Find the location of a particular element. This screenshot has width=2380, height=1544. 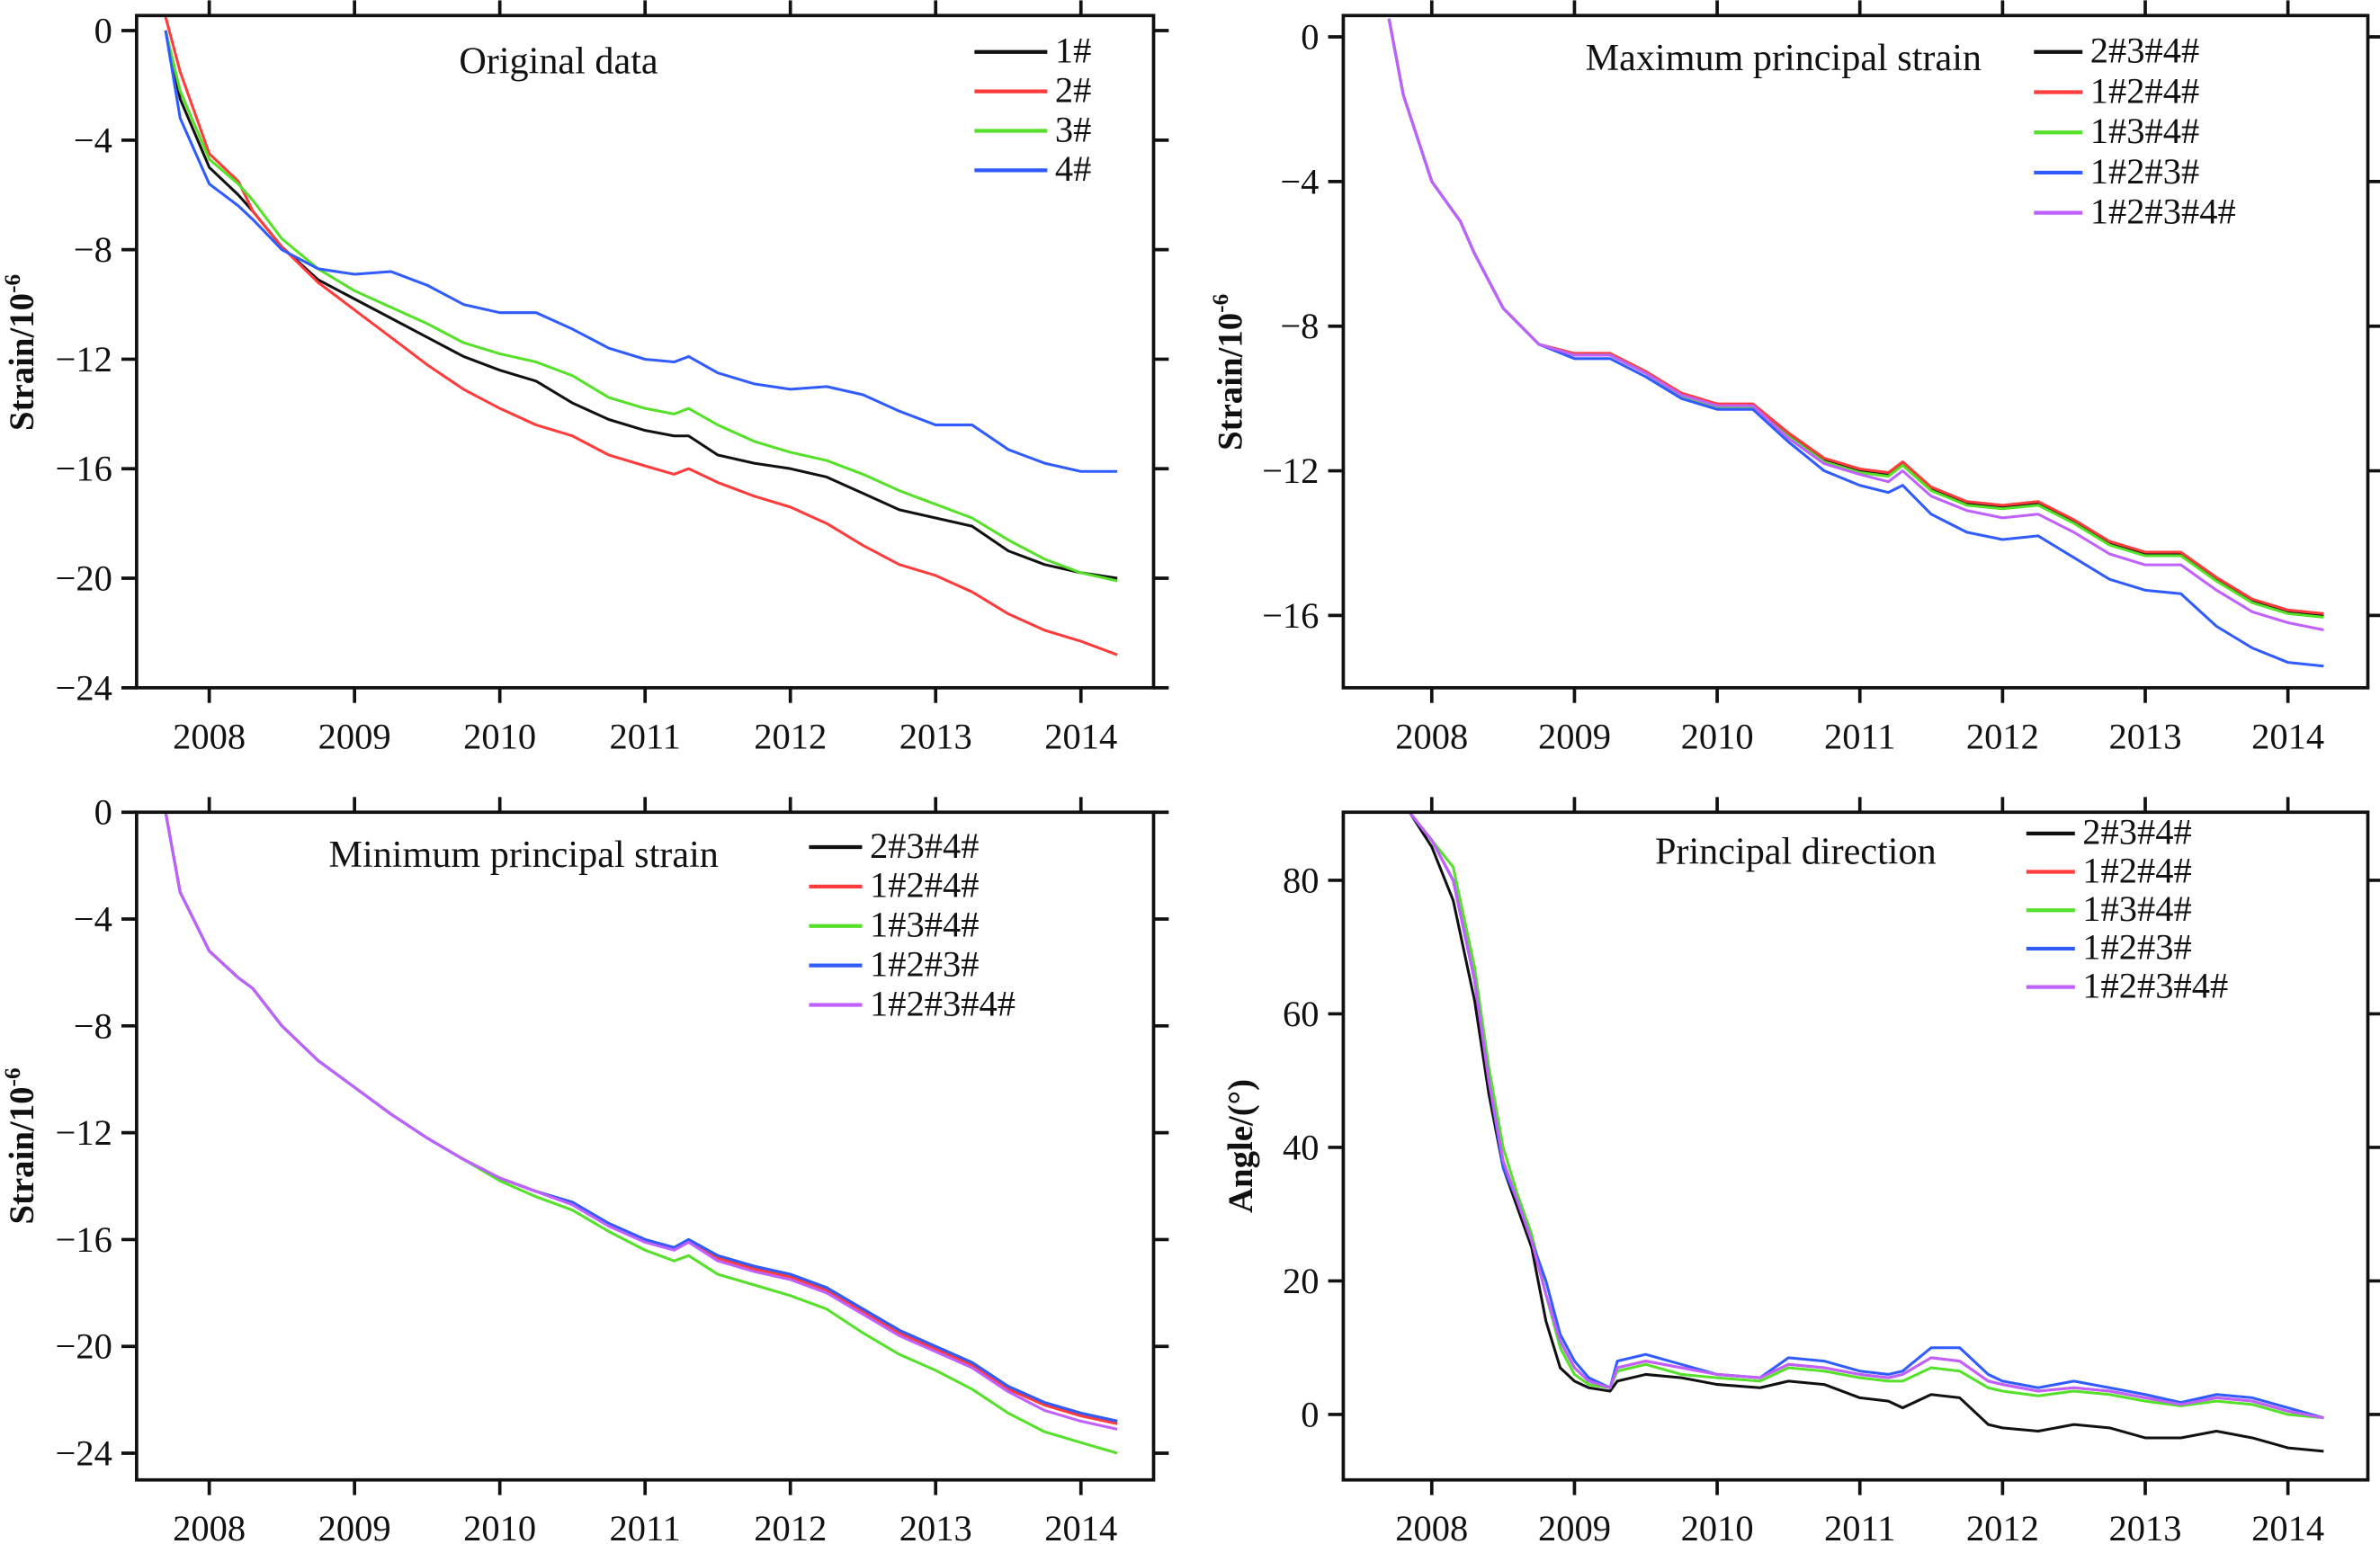

chart-title: Maximum principal strain is located at coordinates (1784, 58).